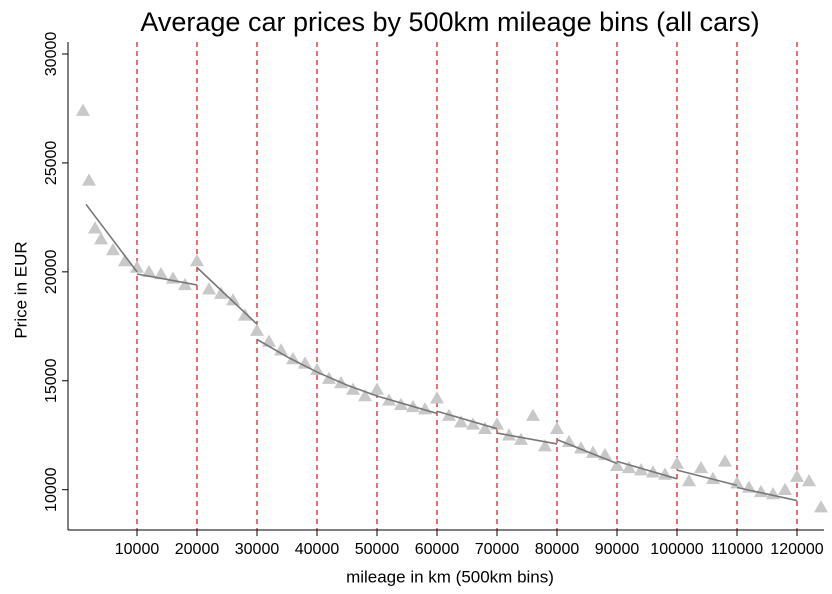 This screenshot has width=832, height=594. I want to click on x-tick-label: 20000, so click(197, 549).